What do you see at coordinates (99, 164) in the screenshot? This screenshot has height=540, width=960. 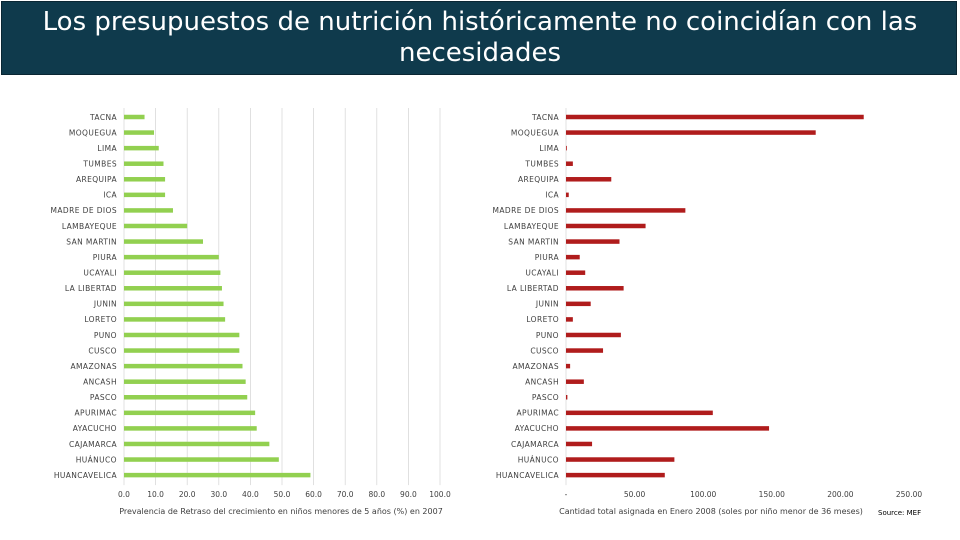 I see `stunting-category-label: TUMBES` at bounding box center [99, 164].